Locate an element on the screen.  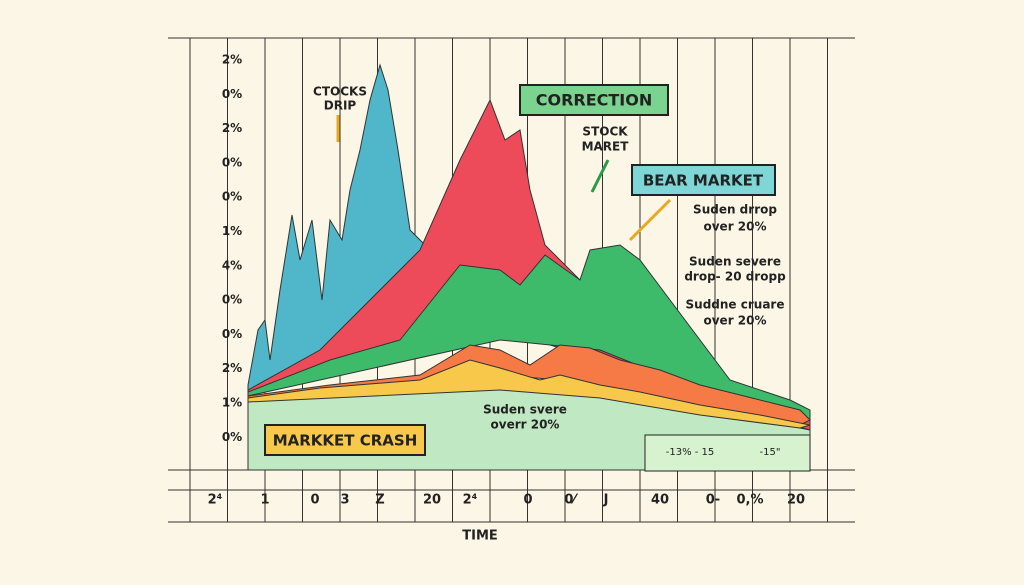
table-cell: -13% - 15 is located at coordinates (690, 452).